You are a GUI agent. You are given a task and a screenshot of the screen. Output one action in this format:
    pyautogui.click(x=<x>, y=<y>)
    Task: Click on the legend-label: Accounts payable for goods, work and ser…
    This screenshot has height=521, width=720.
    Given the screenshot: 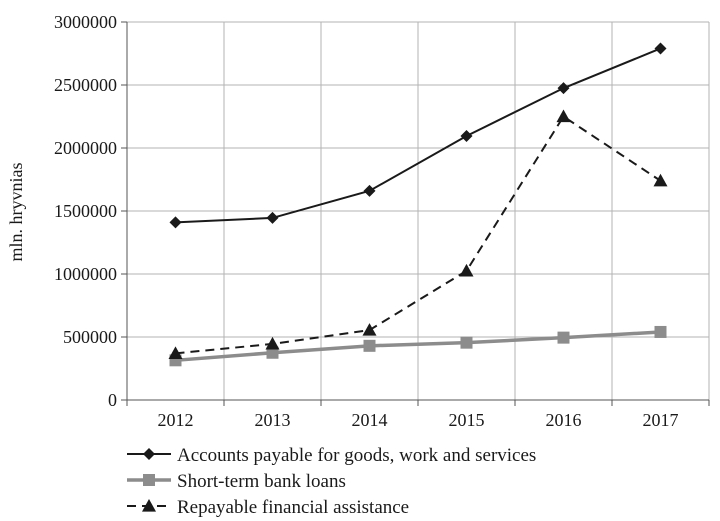 What is the action you would take?
    pyautogui.click(x=356, y=455)
    